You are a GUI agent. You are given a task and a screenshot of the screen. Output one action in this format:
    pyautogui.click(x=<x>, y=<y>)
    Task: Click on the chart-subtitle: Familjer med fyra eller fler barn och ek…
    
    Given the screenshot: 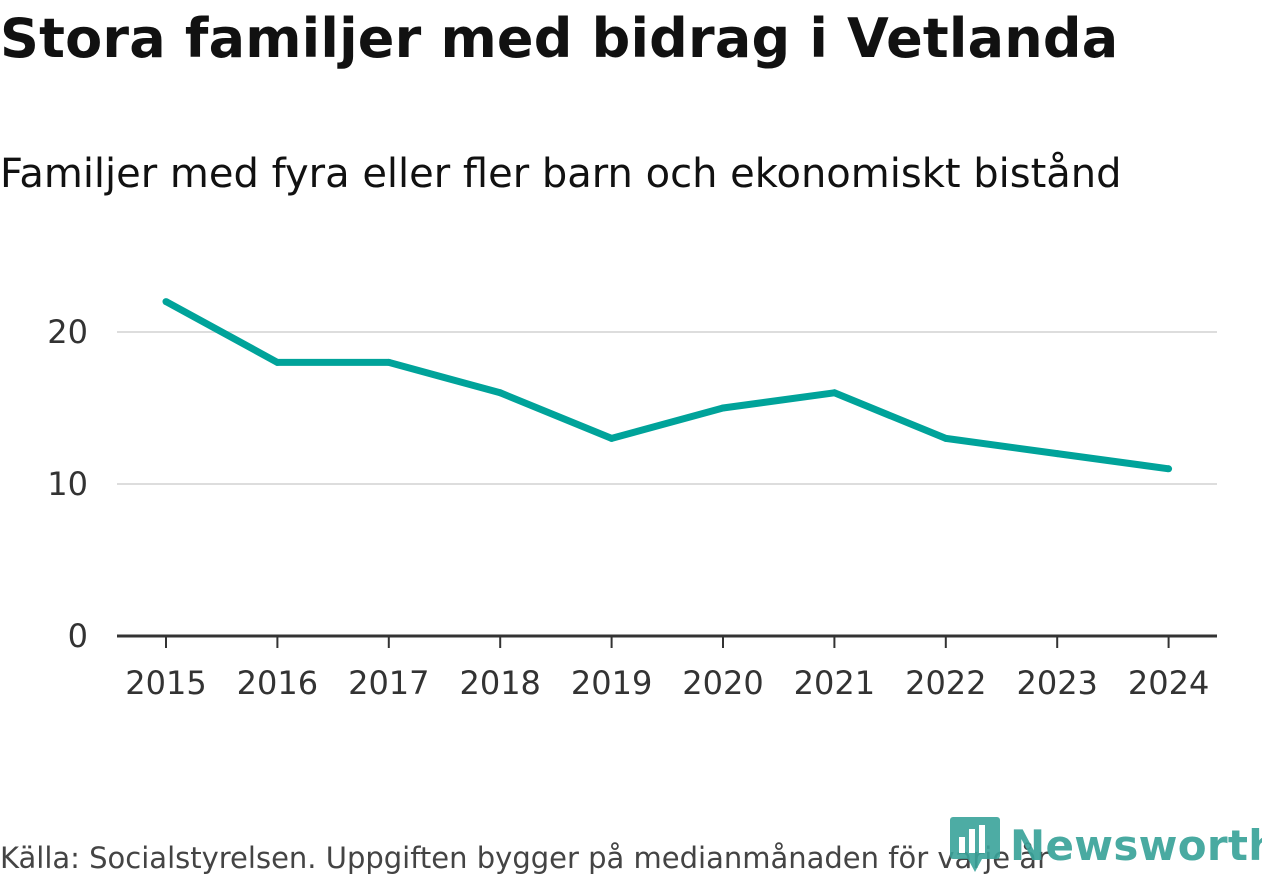 What is the action you would take?
    pyautogui.click(x=561, y=174)
    